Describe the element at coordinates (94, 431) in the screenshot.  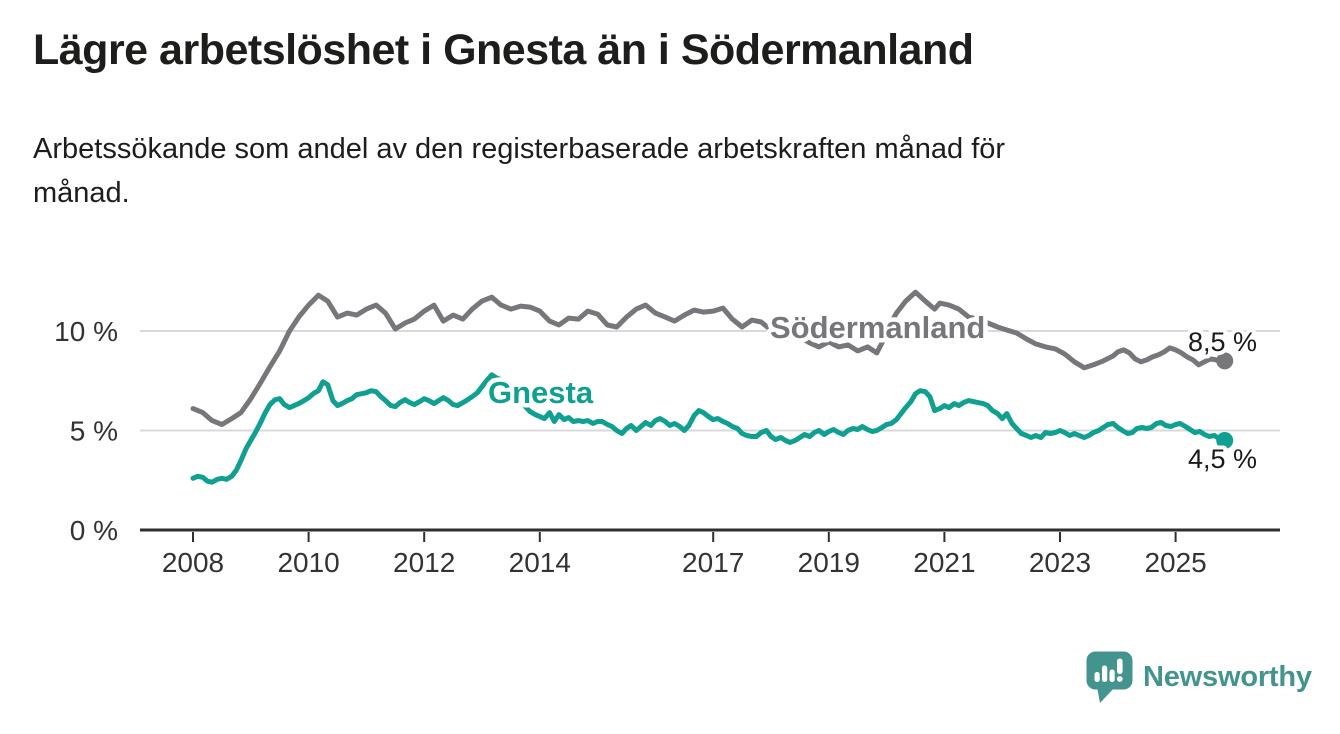
I see `y-axis-tick-label: 5 %` at that location.